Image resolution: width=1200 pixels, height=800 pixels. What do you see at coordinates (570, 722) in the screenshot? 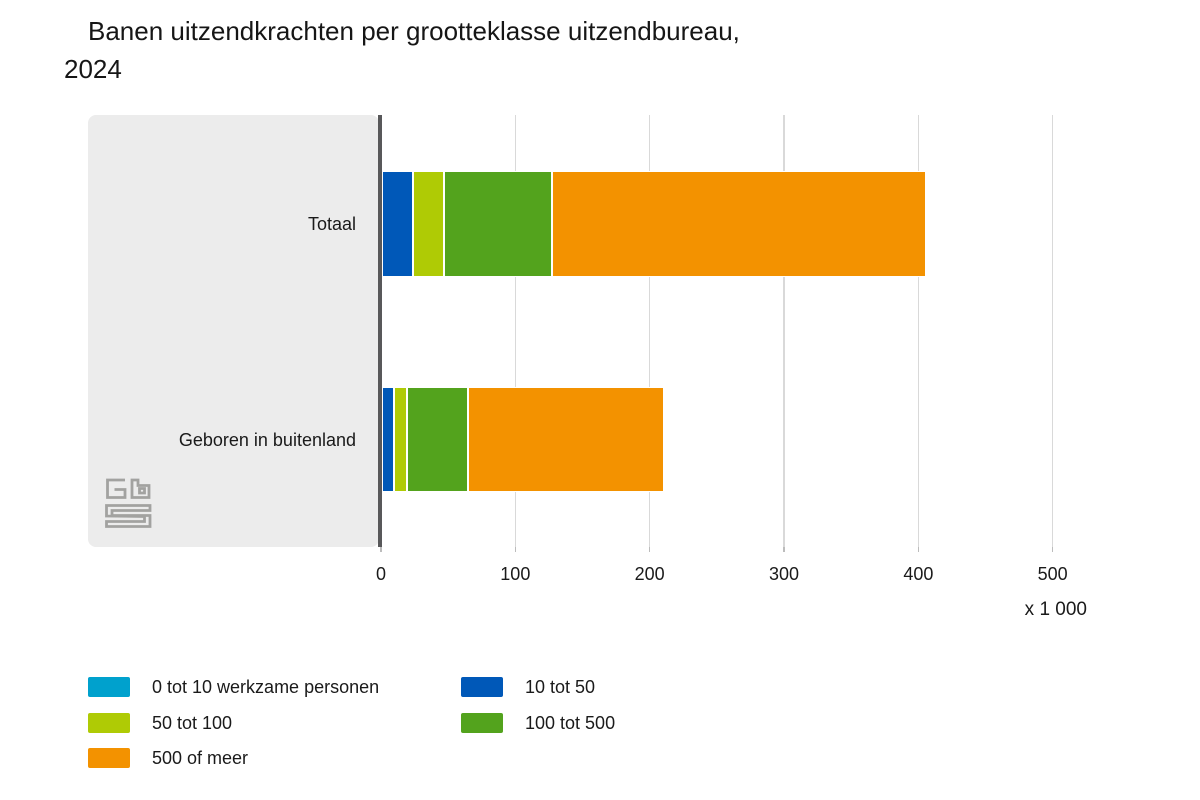
I see `legend-label: 100 tot 500` at bounding box center [570, 722].